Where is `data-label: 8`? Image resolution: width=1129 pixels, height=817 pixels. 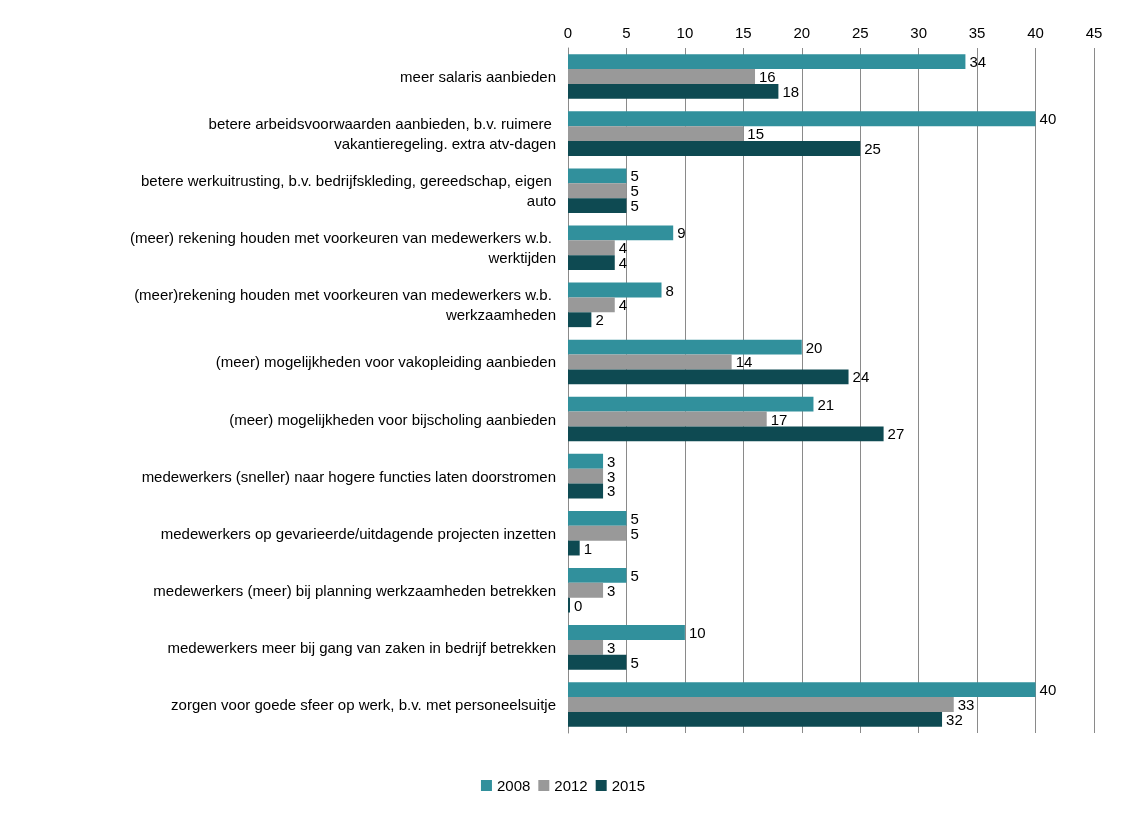 data-label: 8 is located at coordinates (669, 290).